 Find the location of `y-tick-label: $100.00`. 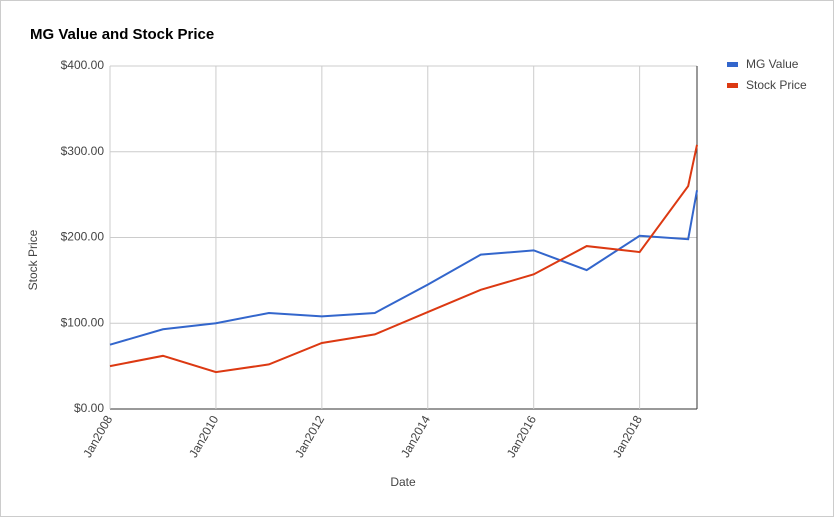

y-tick-label: $100.00 is located at coordinates (83, 322).